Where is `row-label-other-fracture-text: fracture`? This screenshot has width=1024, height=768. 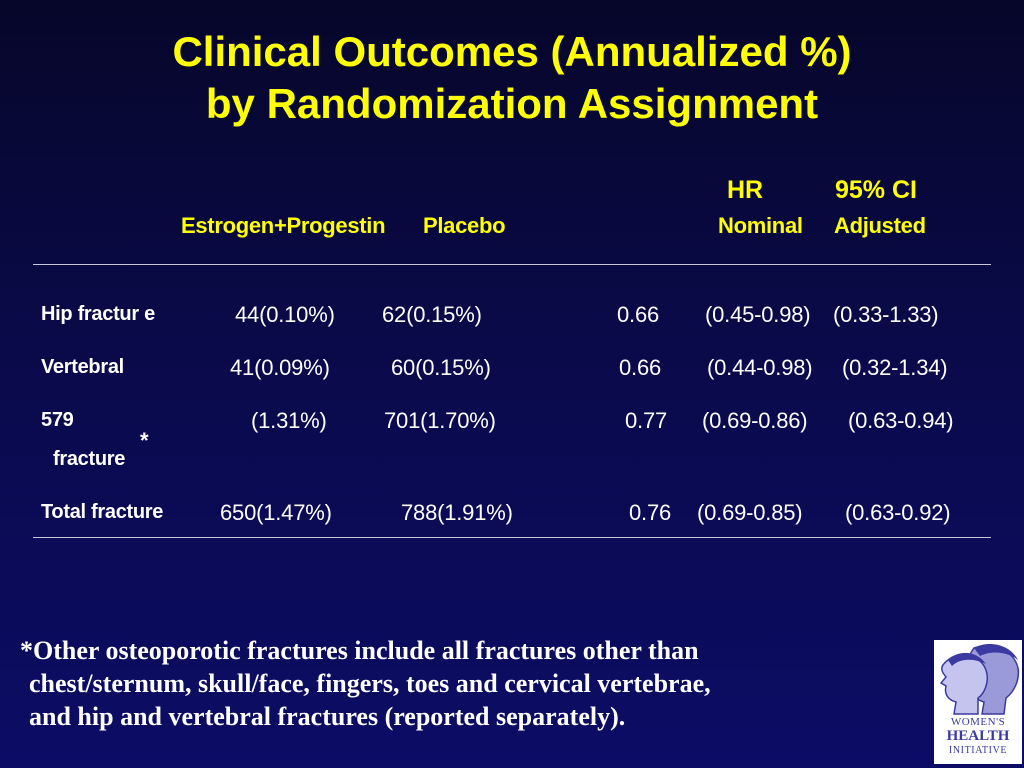
row-label-other-fracture-text: fracture is located at coordinates (89, 459).